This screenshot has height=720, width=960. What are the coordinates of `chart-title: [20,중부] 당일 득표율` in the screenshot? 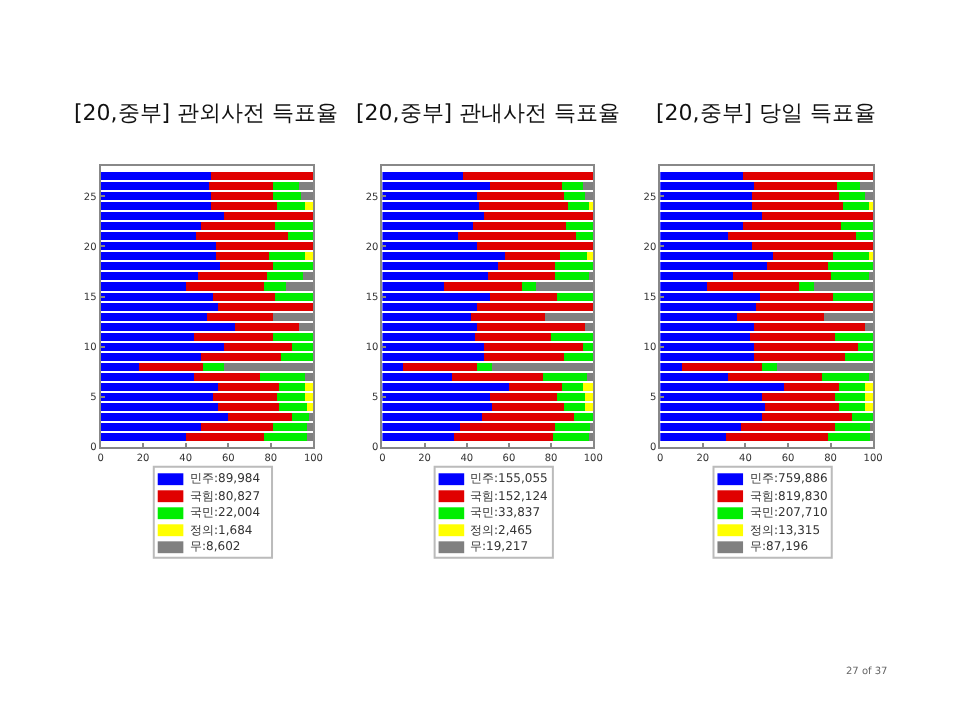 It's located at (766, 113).